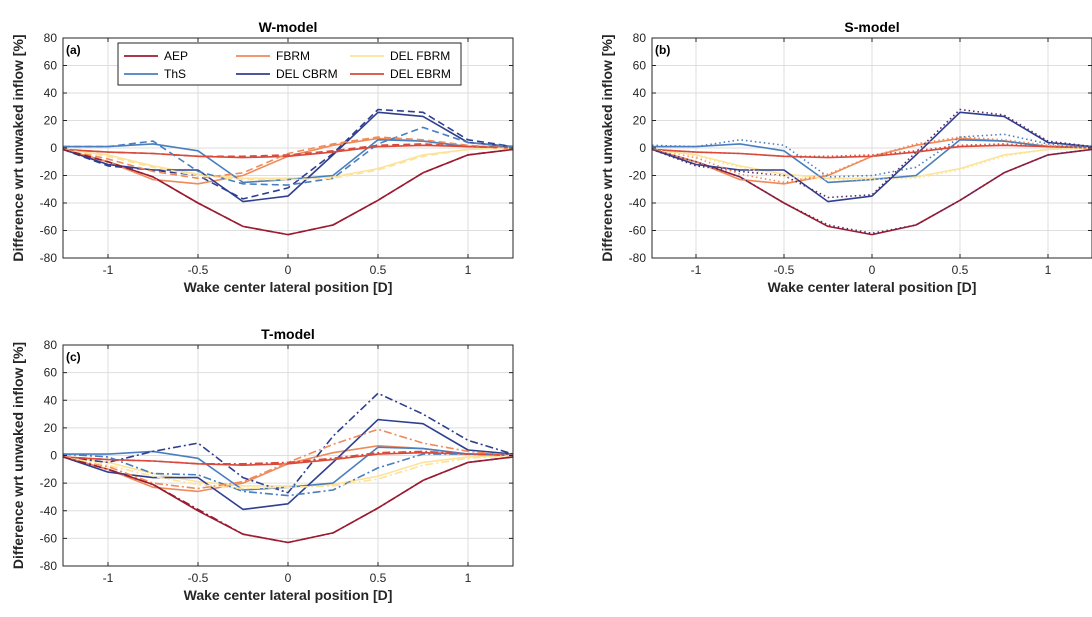  Describe the element at coordinates (288, 334) in the screenshot. I see `chart-title: T-model` at that location.